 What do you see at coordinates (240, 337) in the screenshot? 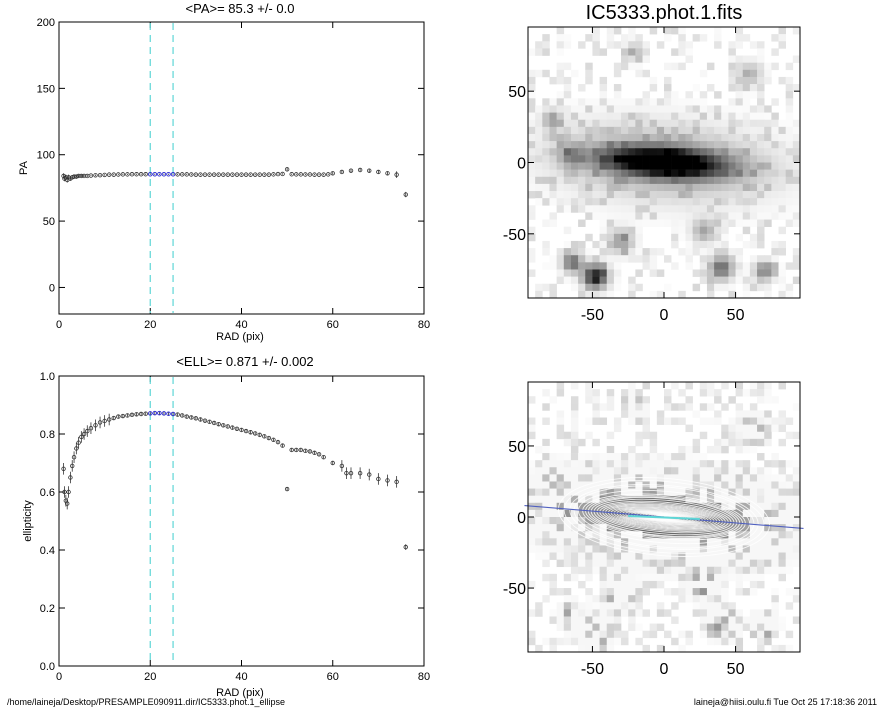
I see `pa-xlabel: RAD (pix)` at bounding box center [240, 337].